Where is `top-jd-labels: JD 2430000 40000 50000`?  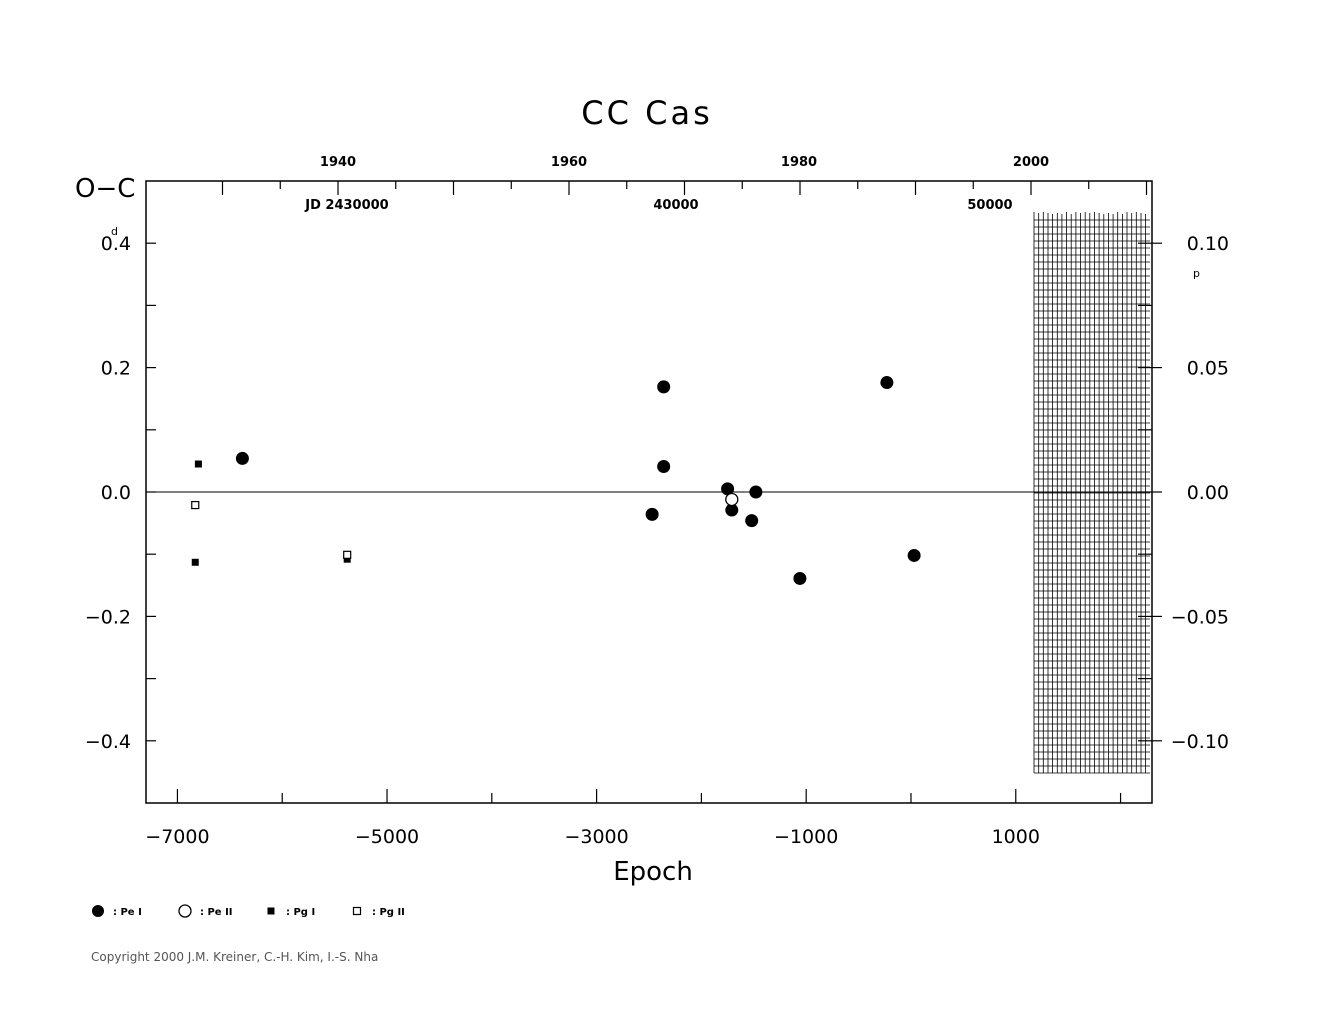
top-jd-labels: JD 2430000 40000 50000 is located at coordinates (658, 205).